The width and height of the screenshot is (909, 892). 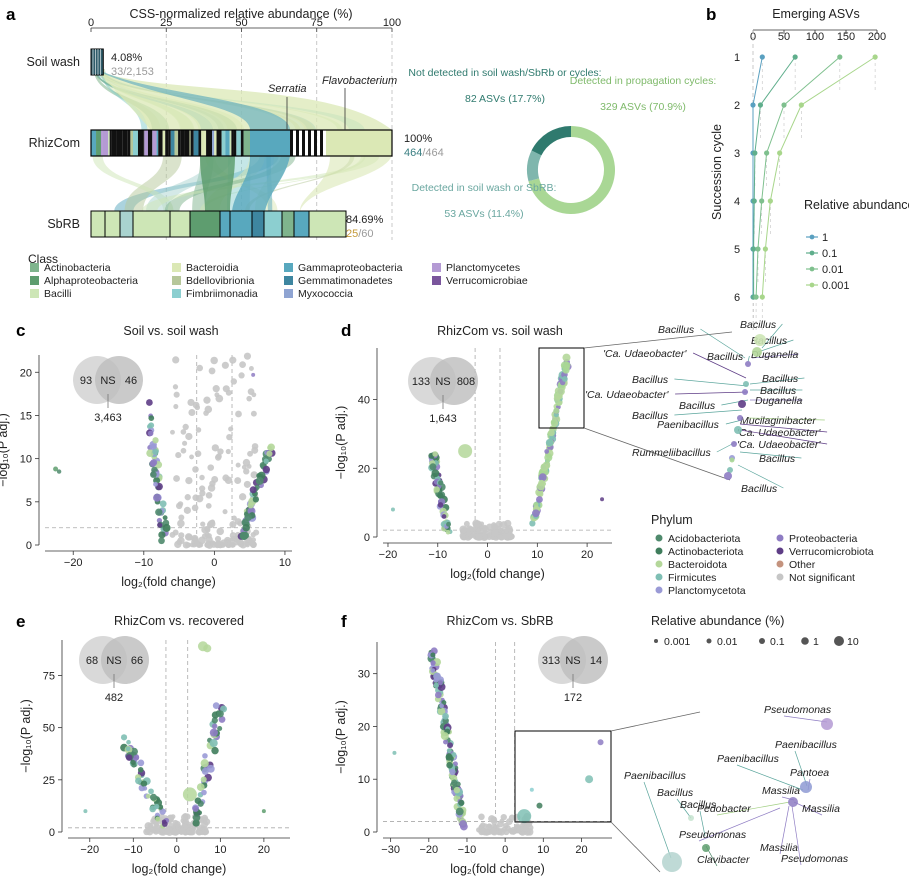 What do you see at coordinates (364, 469) in the screenshot?
I see `panel-d-ytick-label: 20` at bounding box center [364, 469].